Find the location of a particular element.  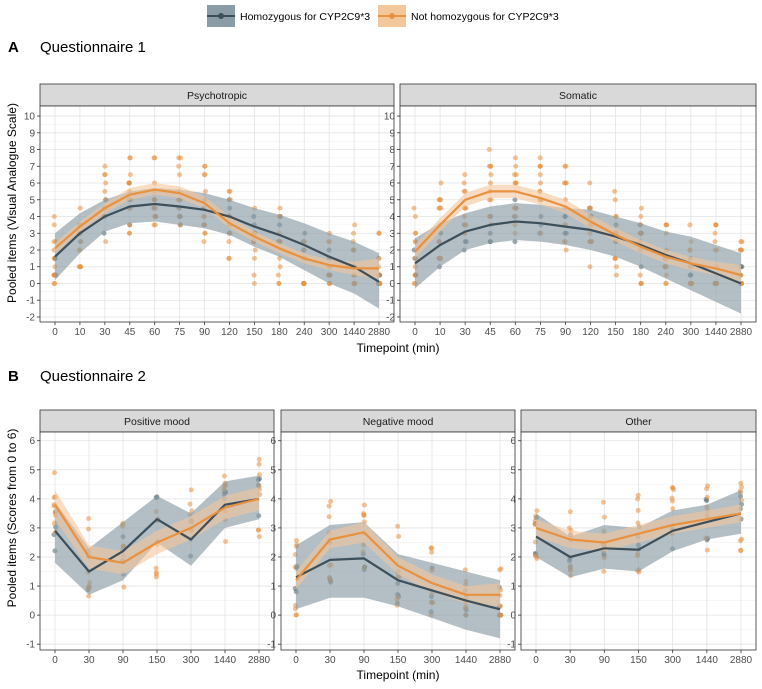

positive-mood-y-tick-label: -1 is located at coordinates (30, 645).